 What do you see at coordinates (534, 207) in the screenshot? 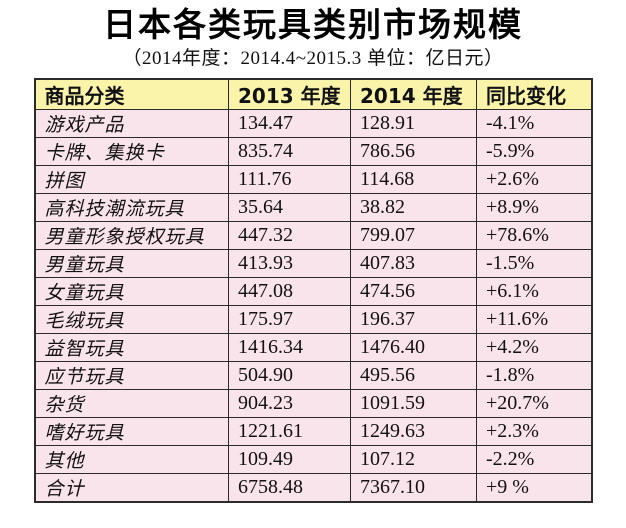
I see `change-cell: +8.9%` at bounding box center [534, 207].